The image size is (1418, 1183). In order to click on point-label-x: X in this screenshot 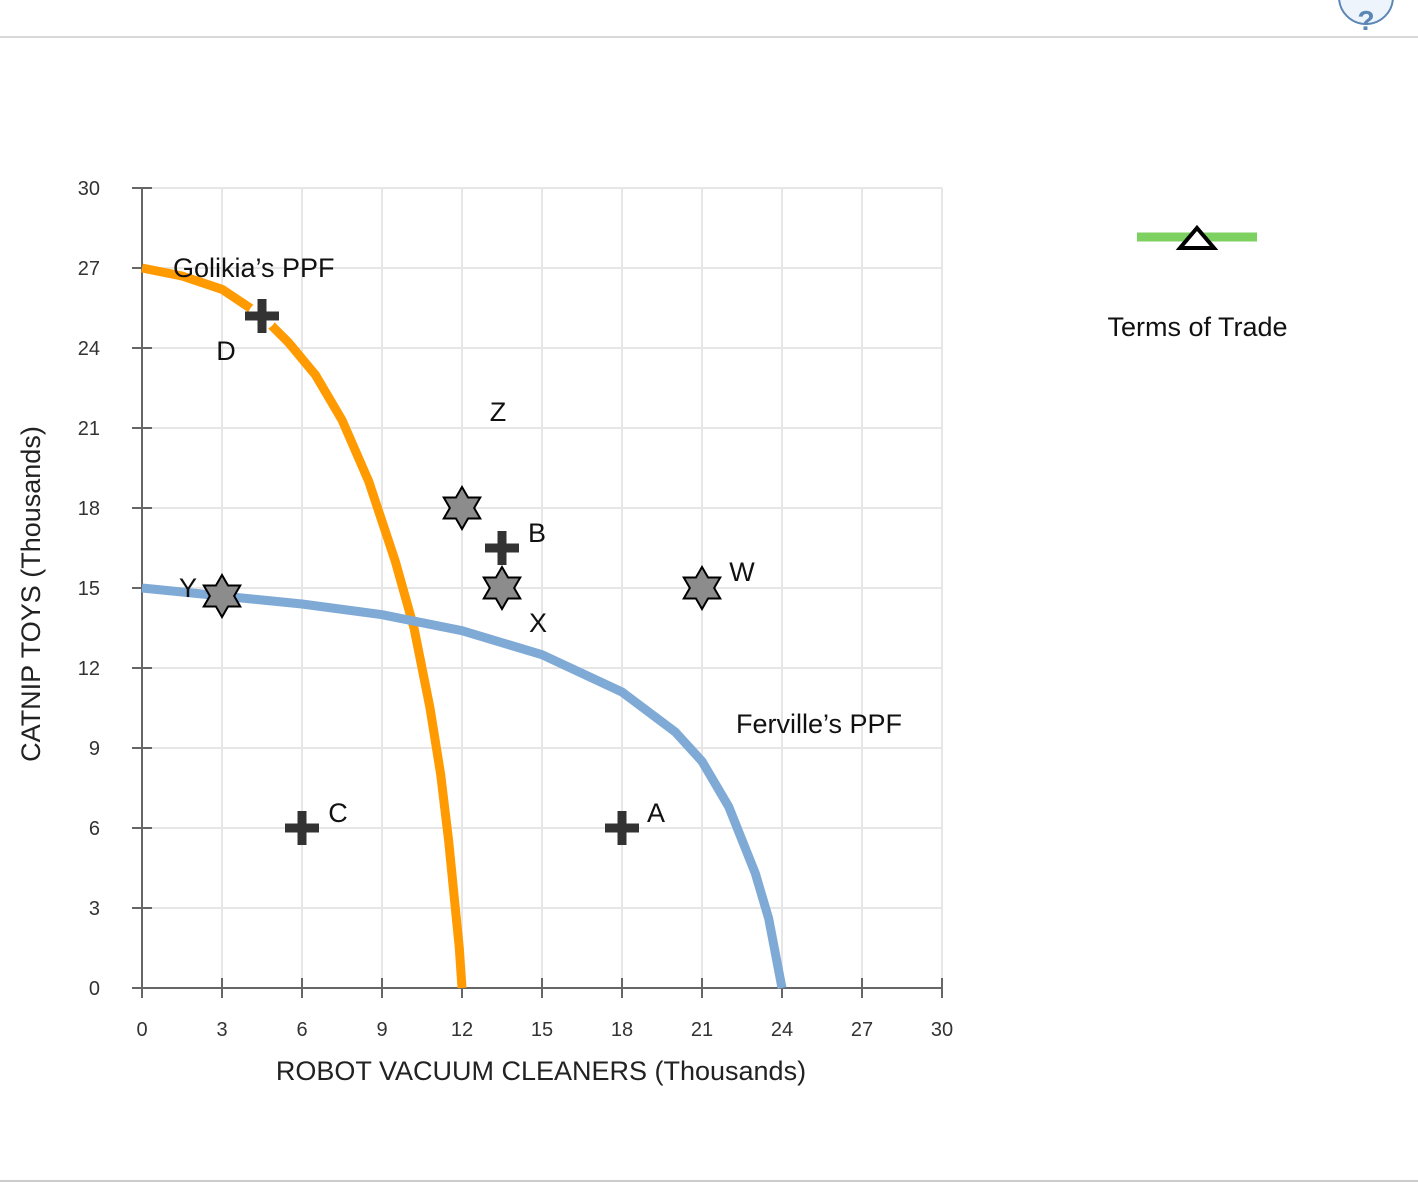, I will do `click(538, 623)`.